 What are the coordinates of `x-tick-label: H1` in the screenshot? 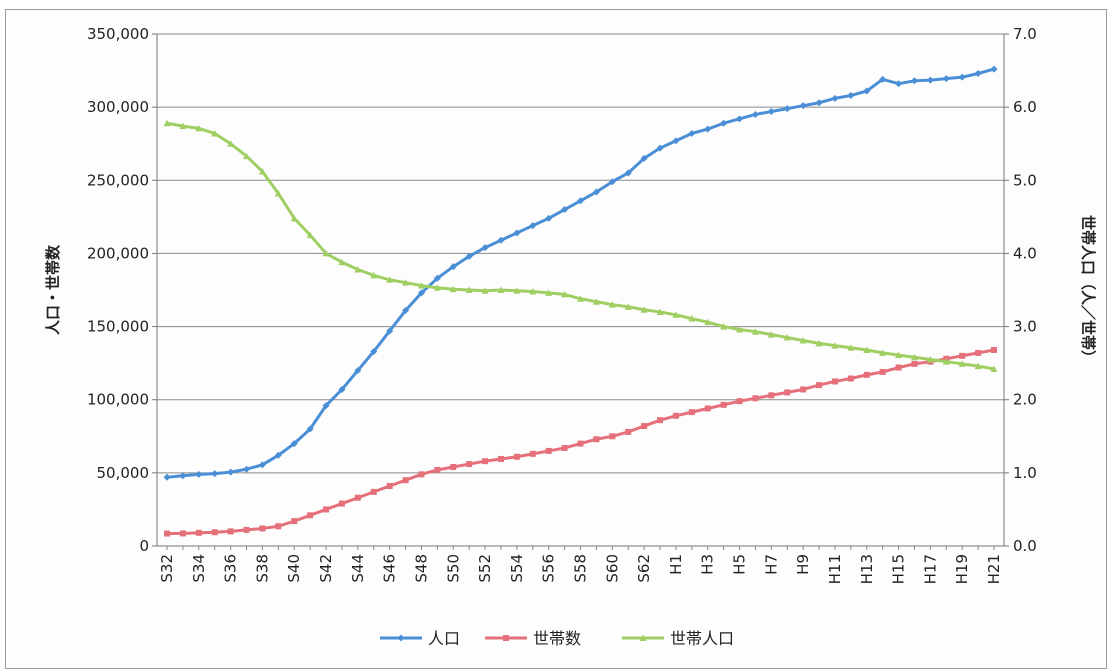 It's located at (676, 564).